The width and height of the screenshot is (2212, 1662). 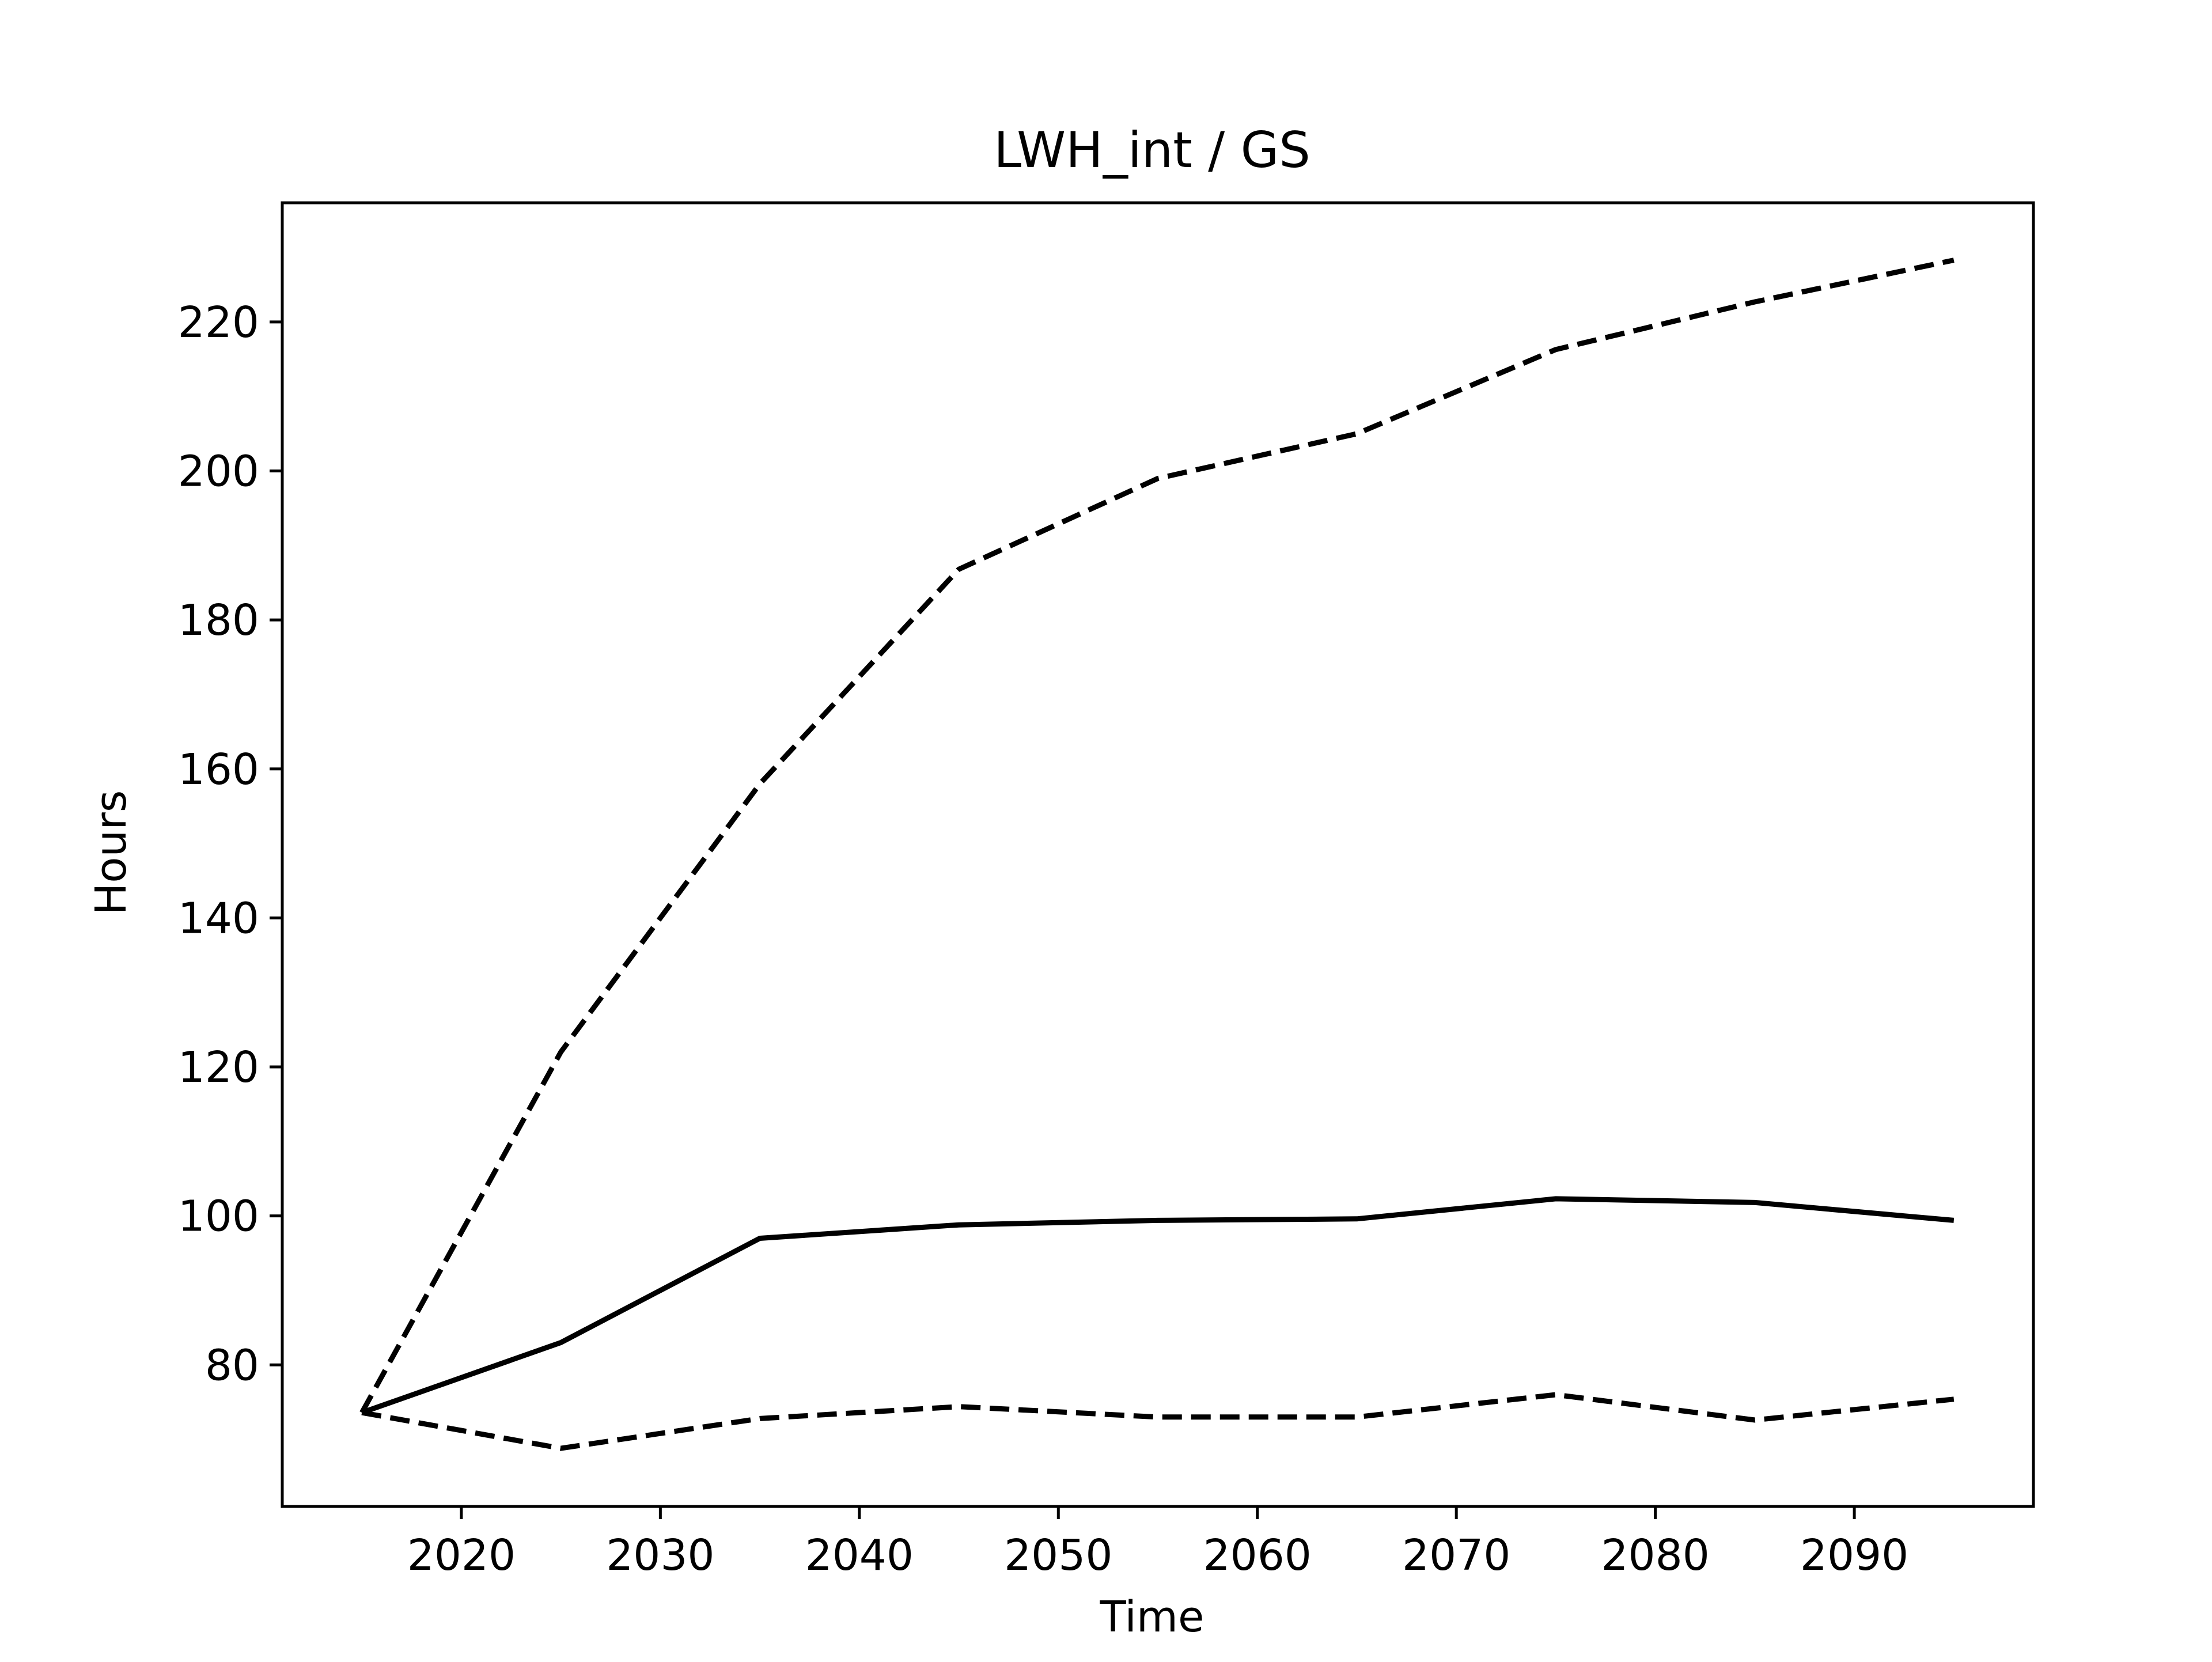 What do you see at coordinates (1058, 1555) in the screenshot?
I see `x-tick-label: 2050` at bounding box center [1058, 1555].